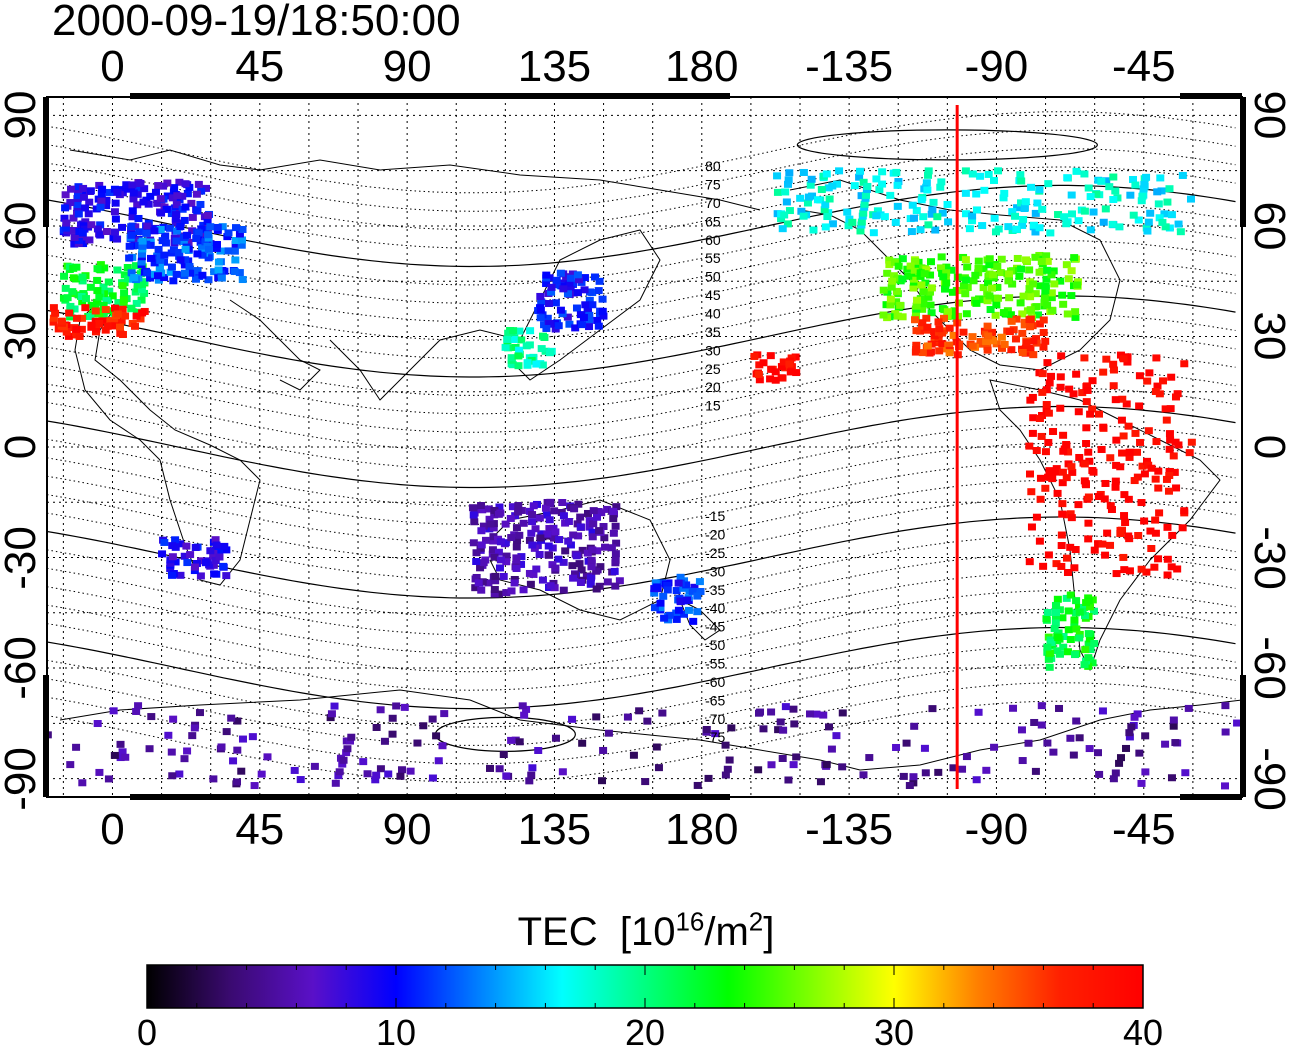 The image size is (1292, 1057). Describe the element at coordinates (641, 686) in the screenshot. I see `magnetic-contour` at that location.